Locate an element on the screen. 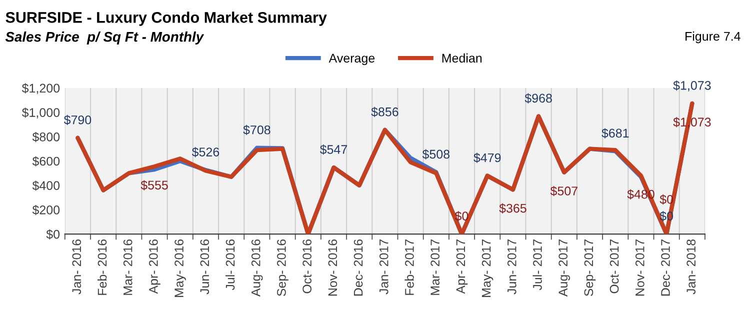 The image size is (746, 332). x-tick-label: May- 2017 is located at coordinates (488, 268).